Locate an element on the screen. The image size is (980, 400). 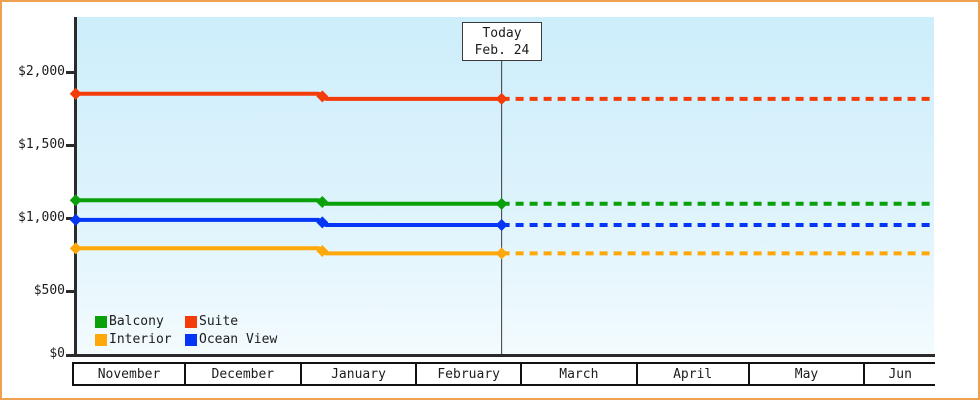
legend-item-suite: Suite is located at coordinates (231, 321).